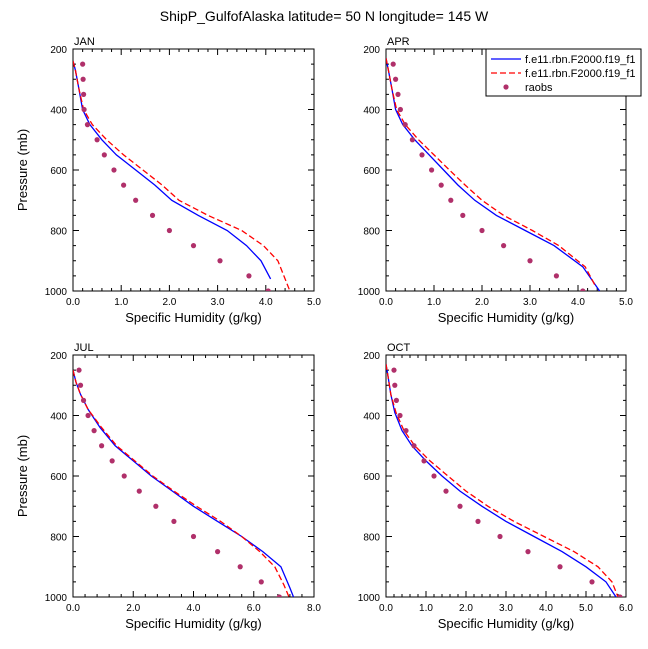 This screenshot has height=649, width=648. Describe the element at coordinates (506, 87) in the screenshot. I see `legend-marker` at that location.